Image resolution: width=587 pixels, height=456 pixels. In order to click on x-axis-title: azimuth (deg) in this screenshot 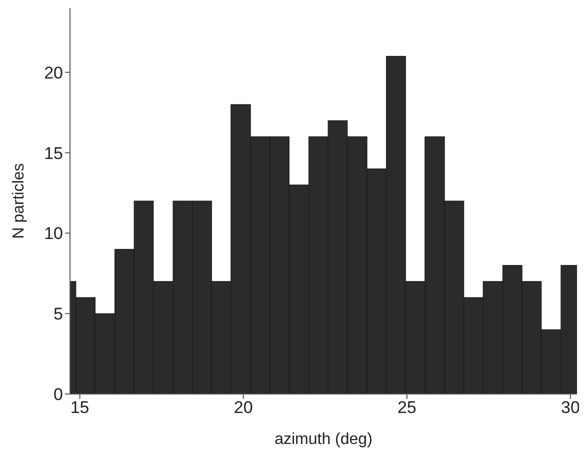, I will do `click(323, 439)`.